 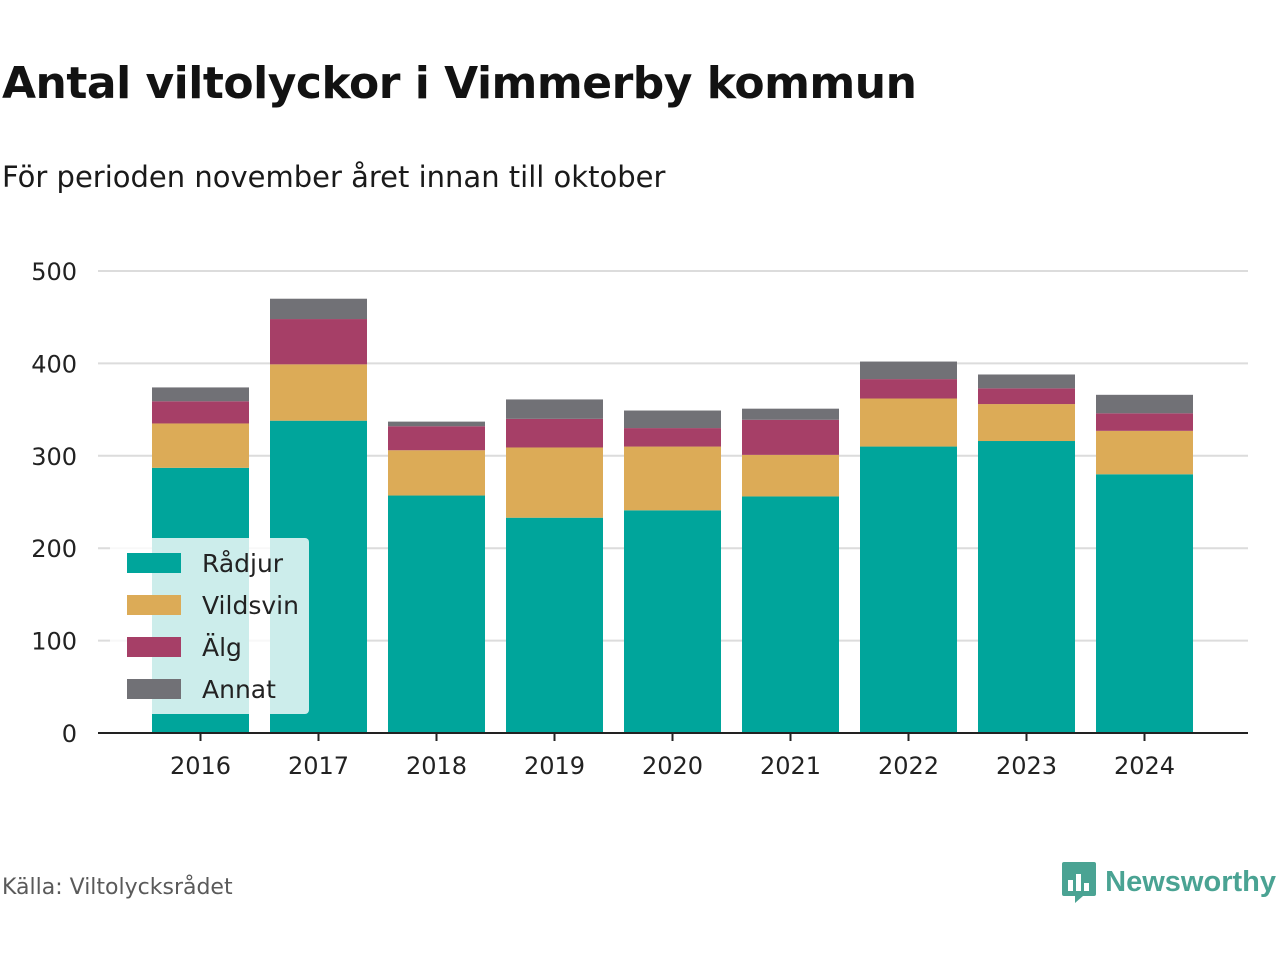 What do you see at coordinates (908, 766) in the screenshot?
I see `x-tick-label: 2022` at bounding box center [908, 766].